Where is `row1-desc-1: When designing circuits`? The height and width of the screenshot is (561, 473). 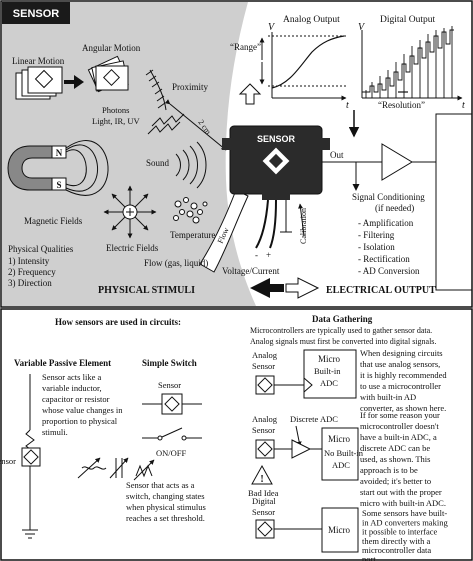
row1-desc-1: When designing circuits is located at coordinates (401, 353).